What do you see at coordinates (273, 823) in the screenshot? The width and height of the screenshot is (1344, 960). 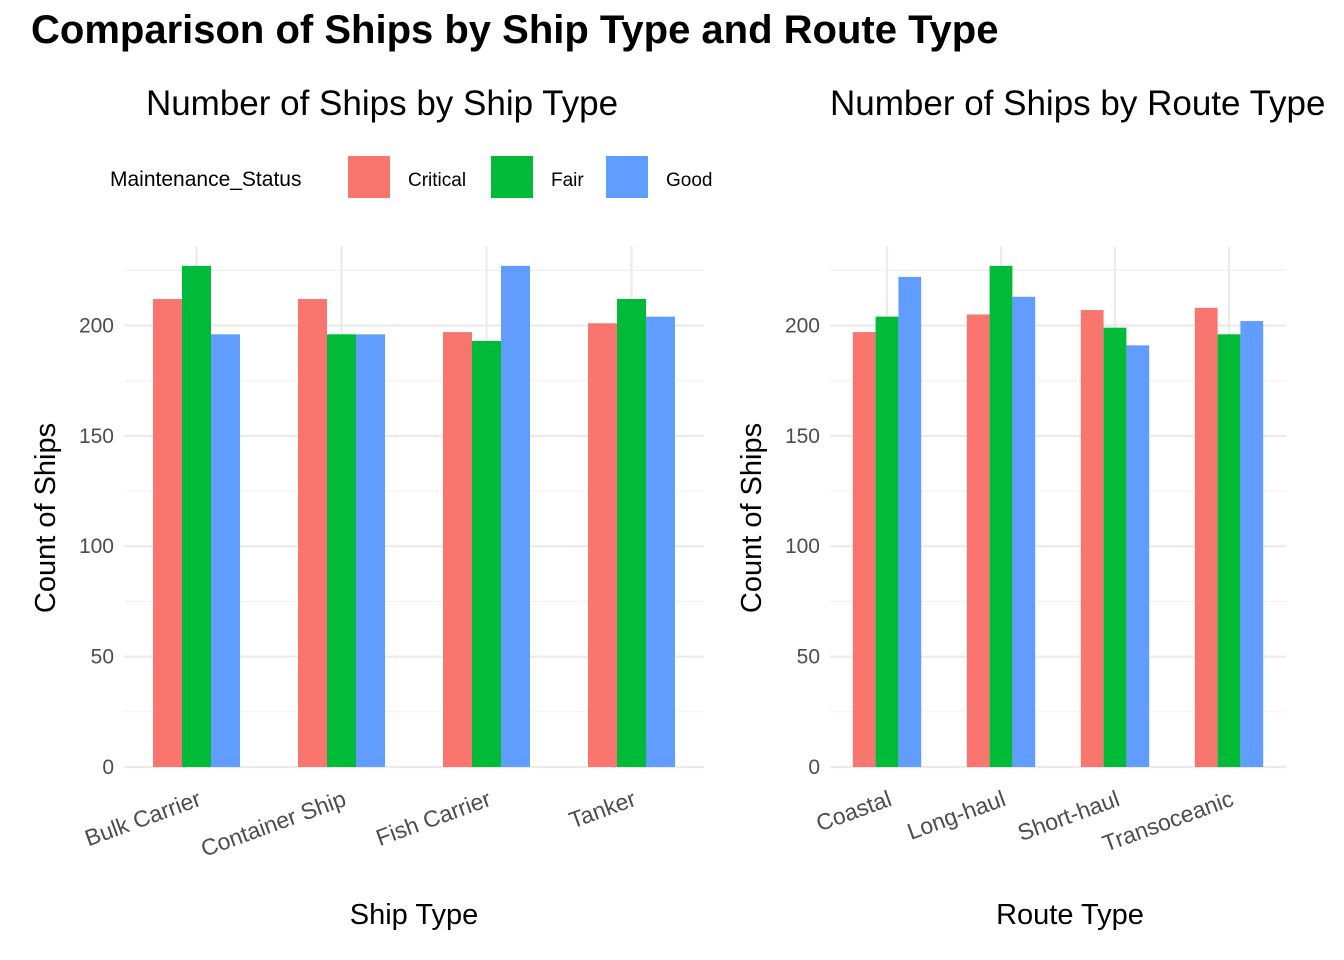 I see `x-tick-label: Container Ship` at bounding box center [273, 823].